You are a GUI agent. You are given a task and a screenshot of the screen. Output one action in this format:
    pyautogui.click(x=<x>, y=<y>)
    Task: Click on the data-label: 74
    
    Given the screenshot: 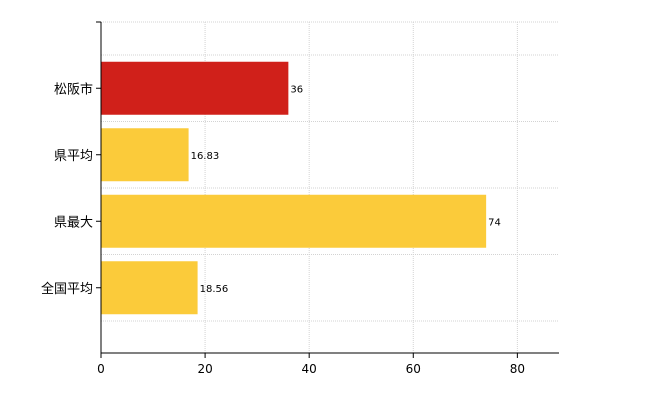 What is the action you would take?
    pyautogui.click(x=494, y=222)
    